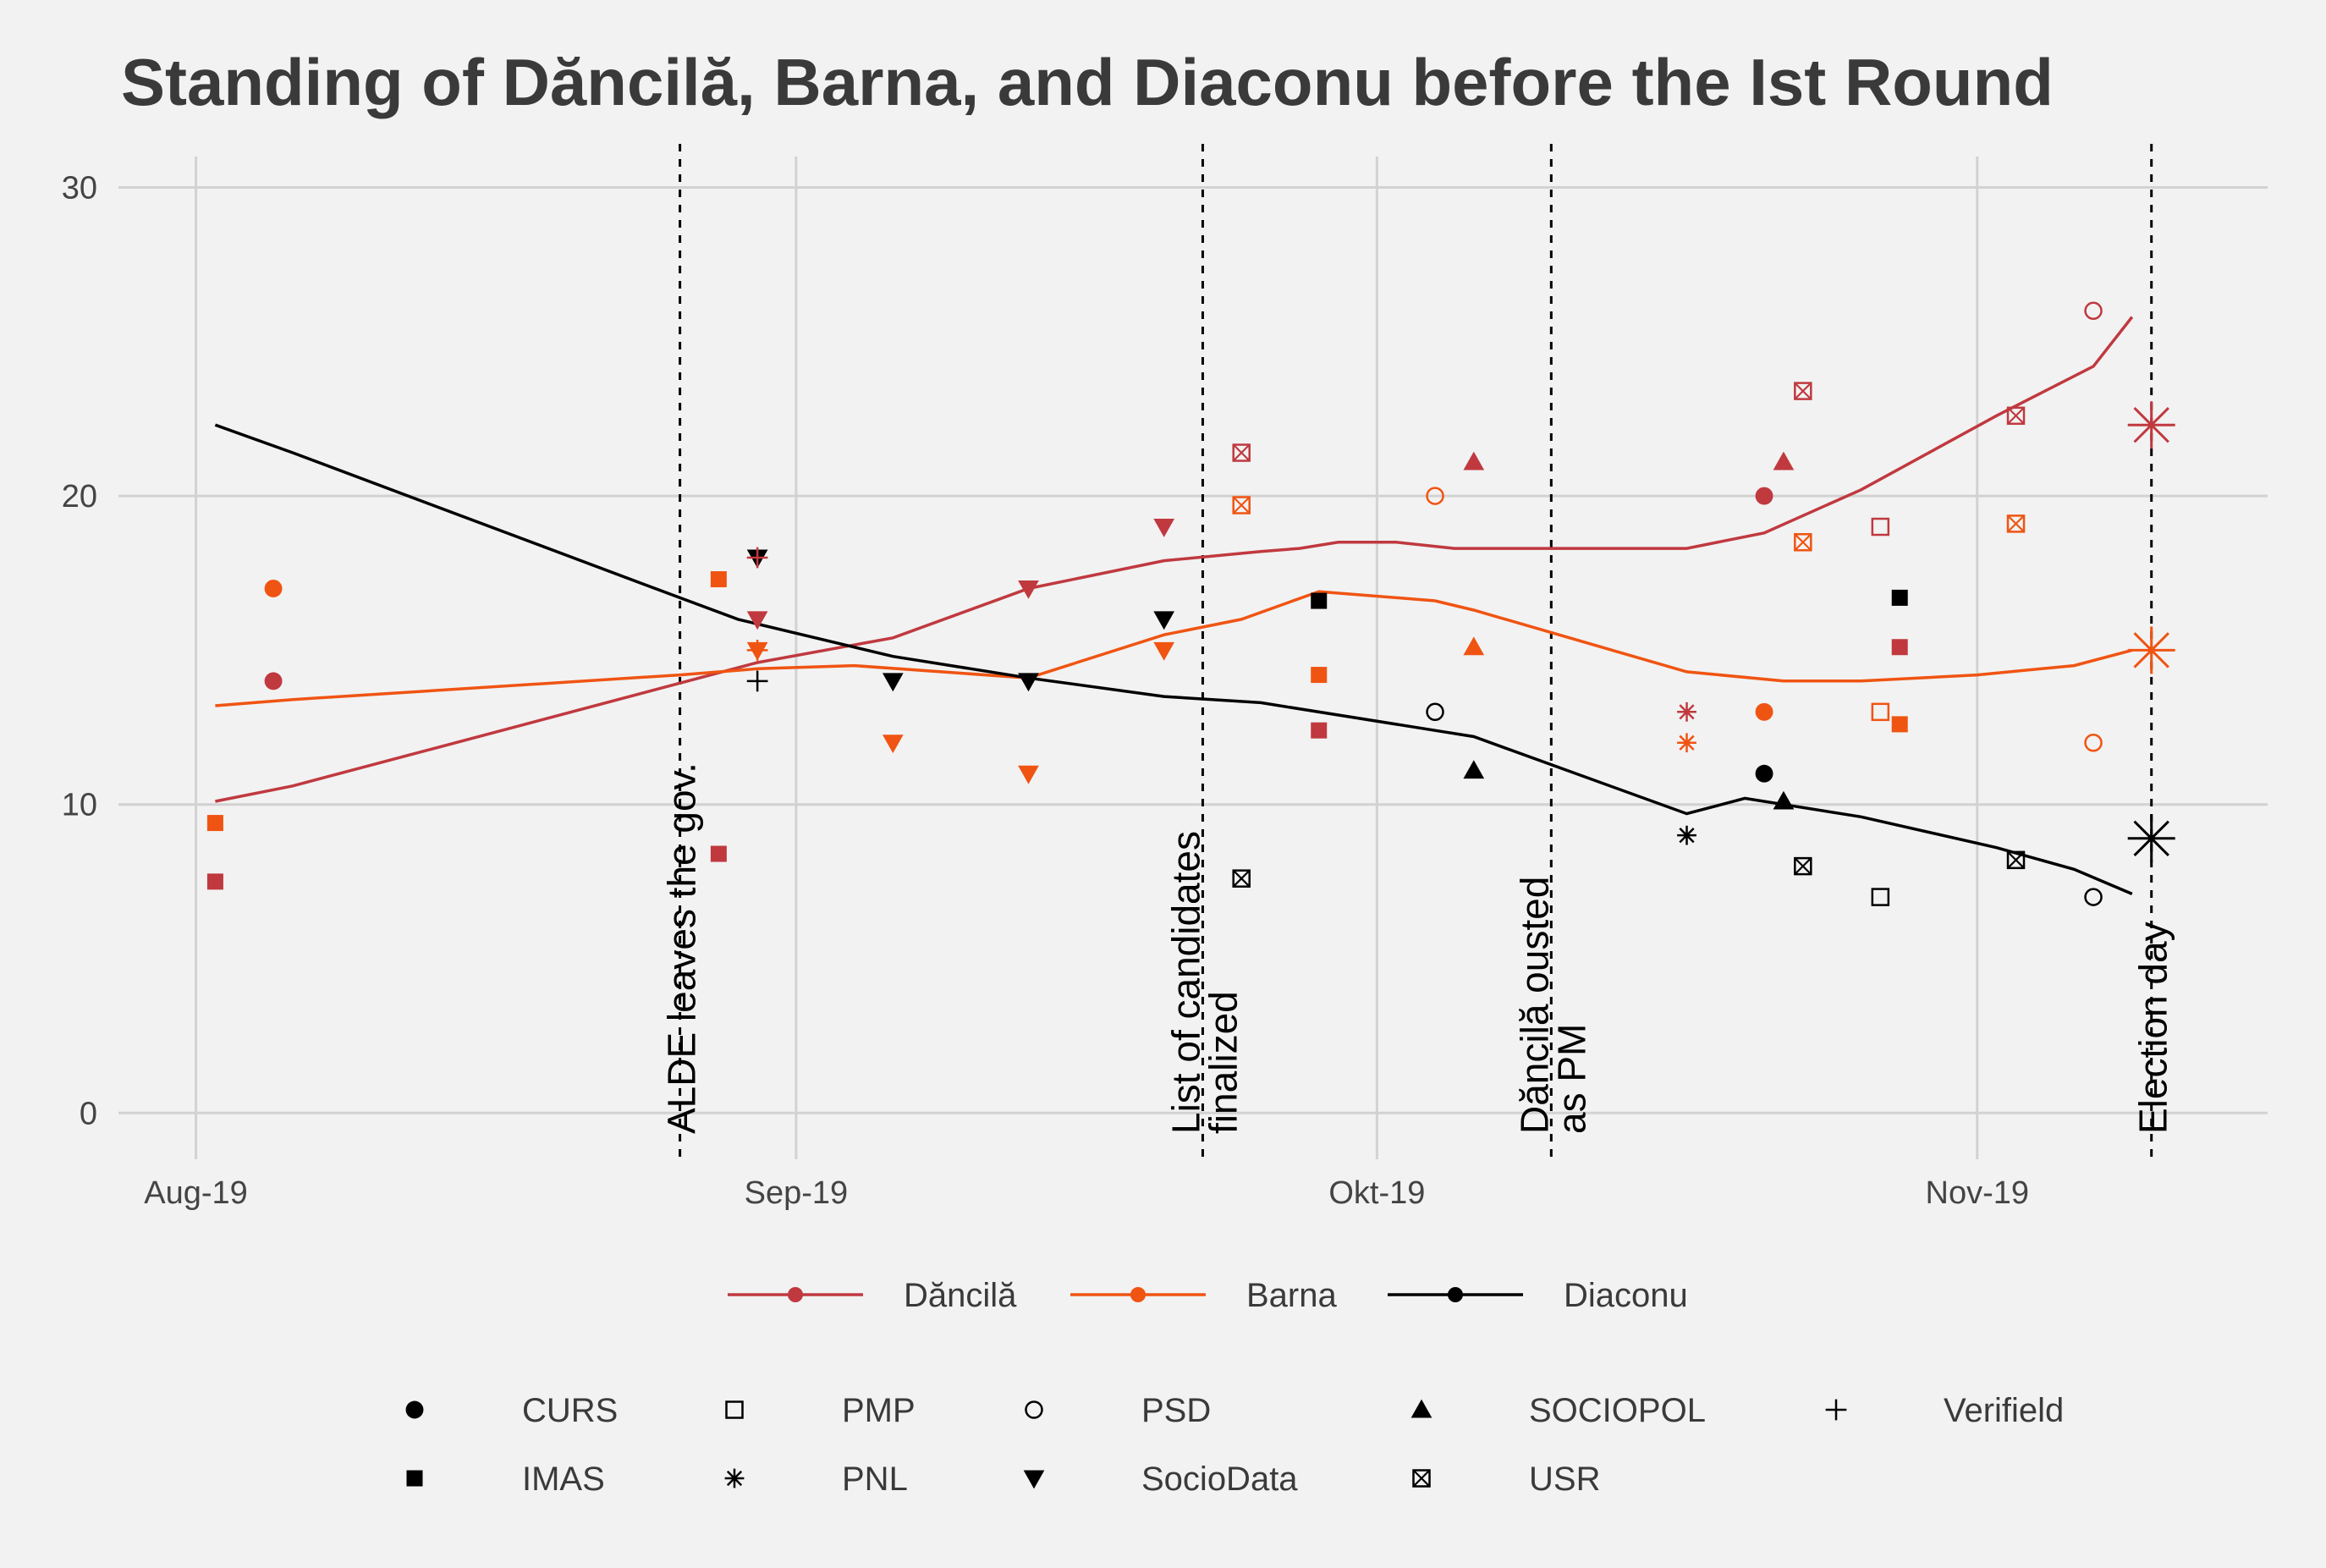  I want to click on event-label: Election day, so click(2153, 1028).